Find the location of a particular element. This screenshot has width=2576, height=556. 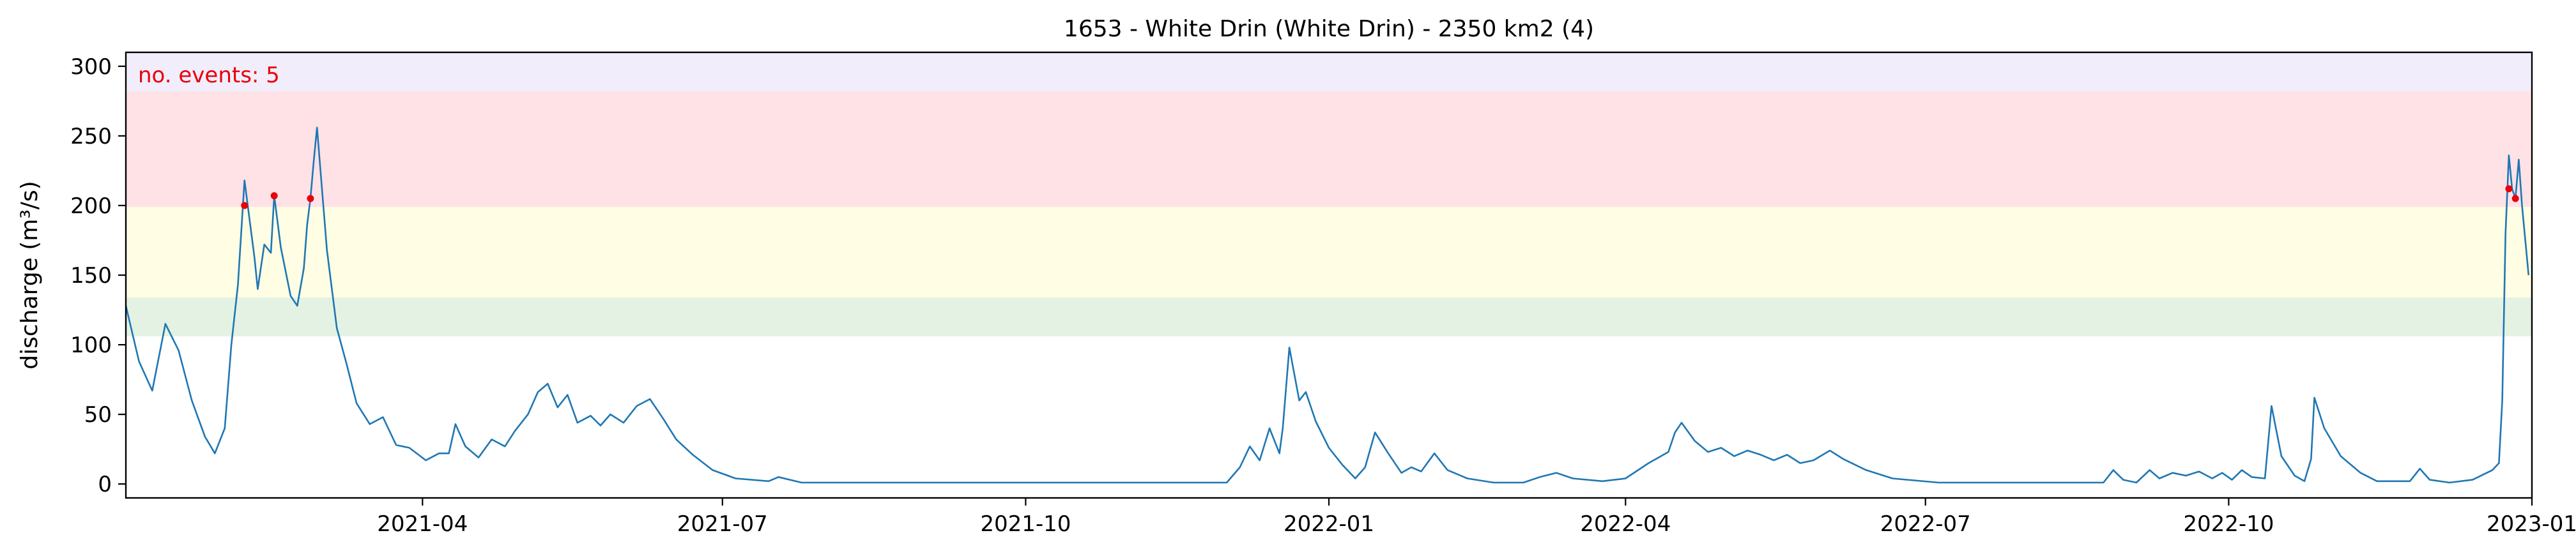

x-tick-label: 2022-01 is located at coordinates (1329, 524).